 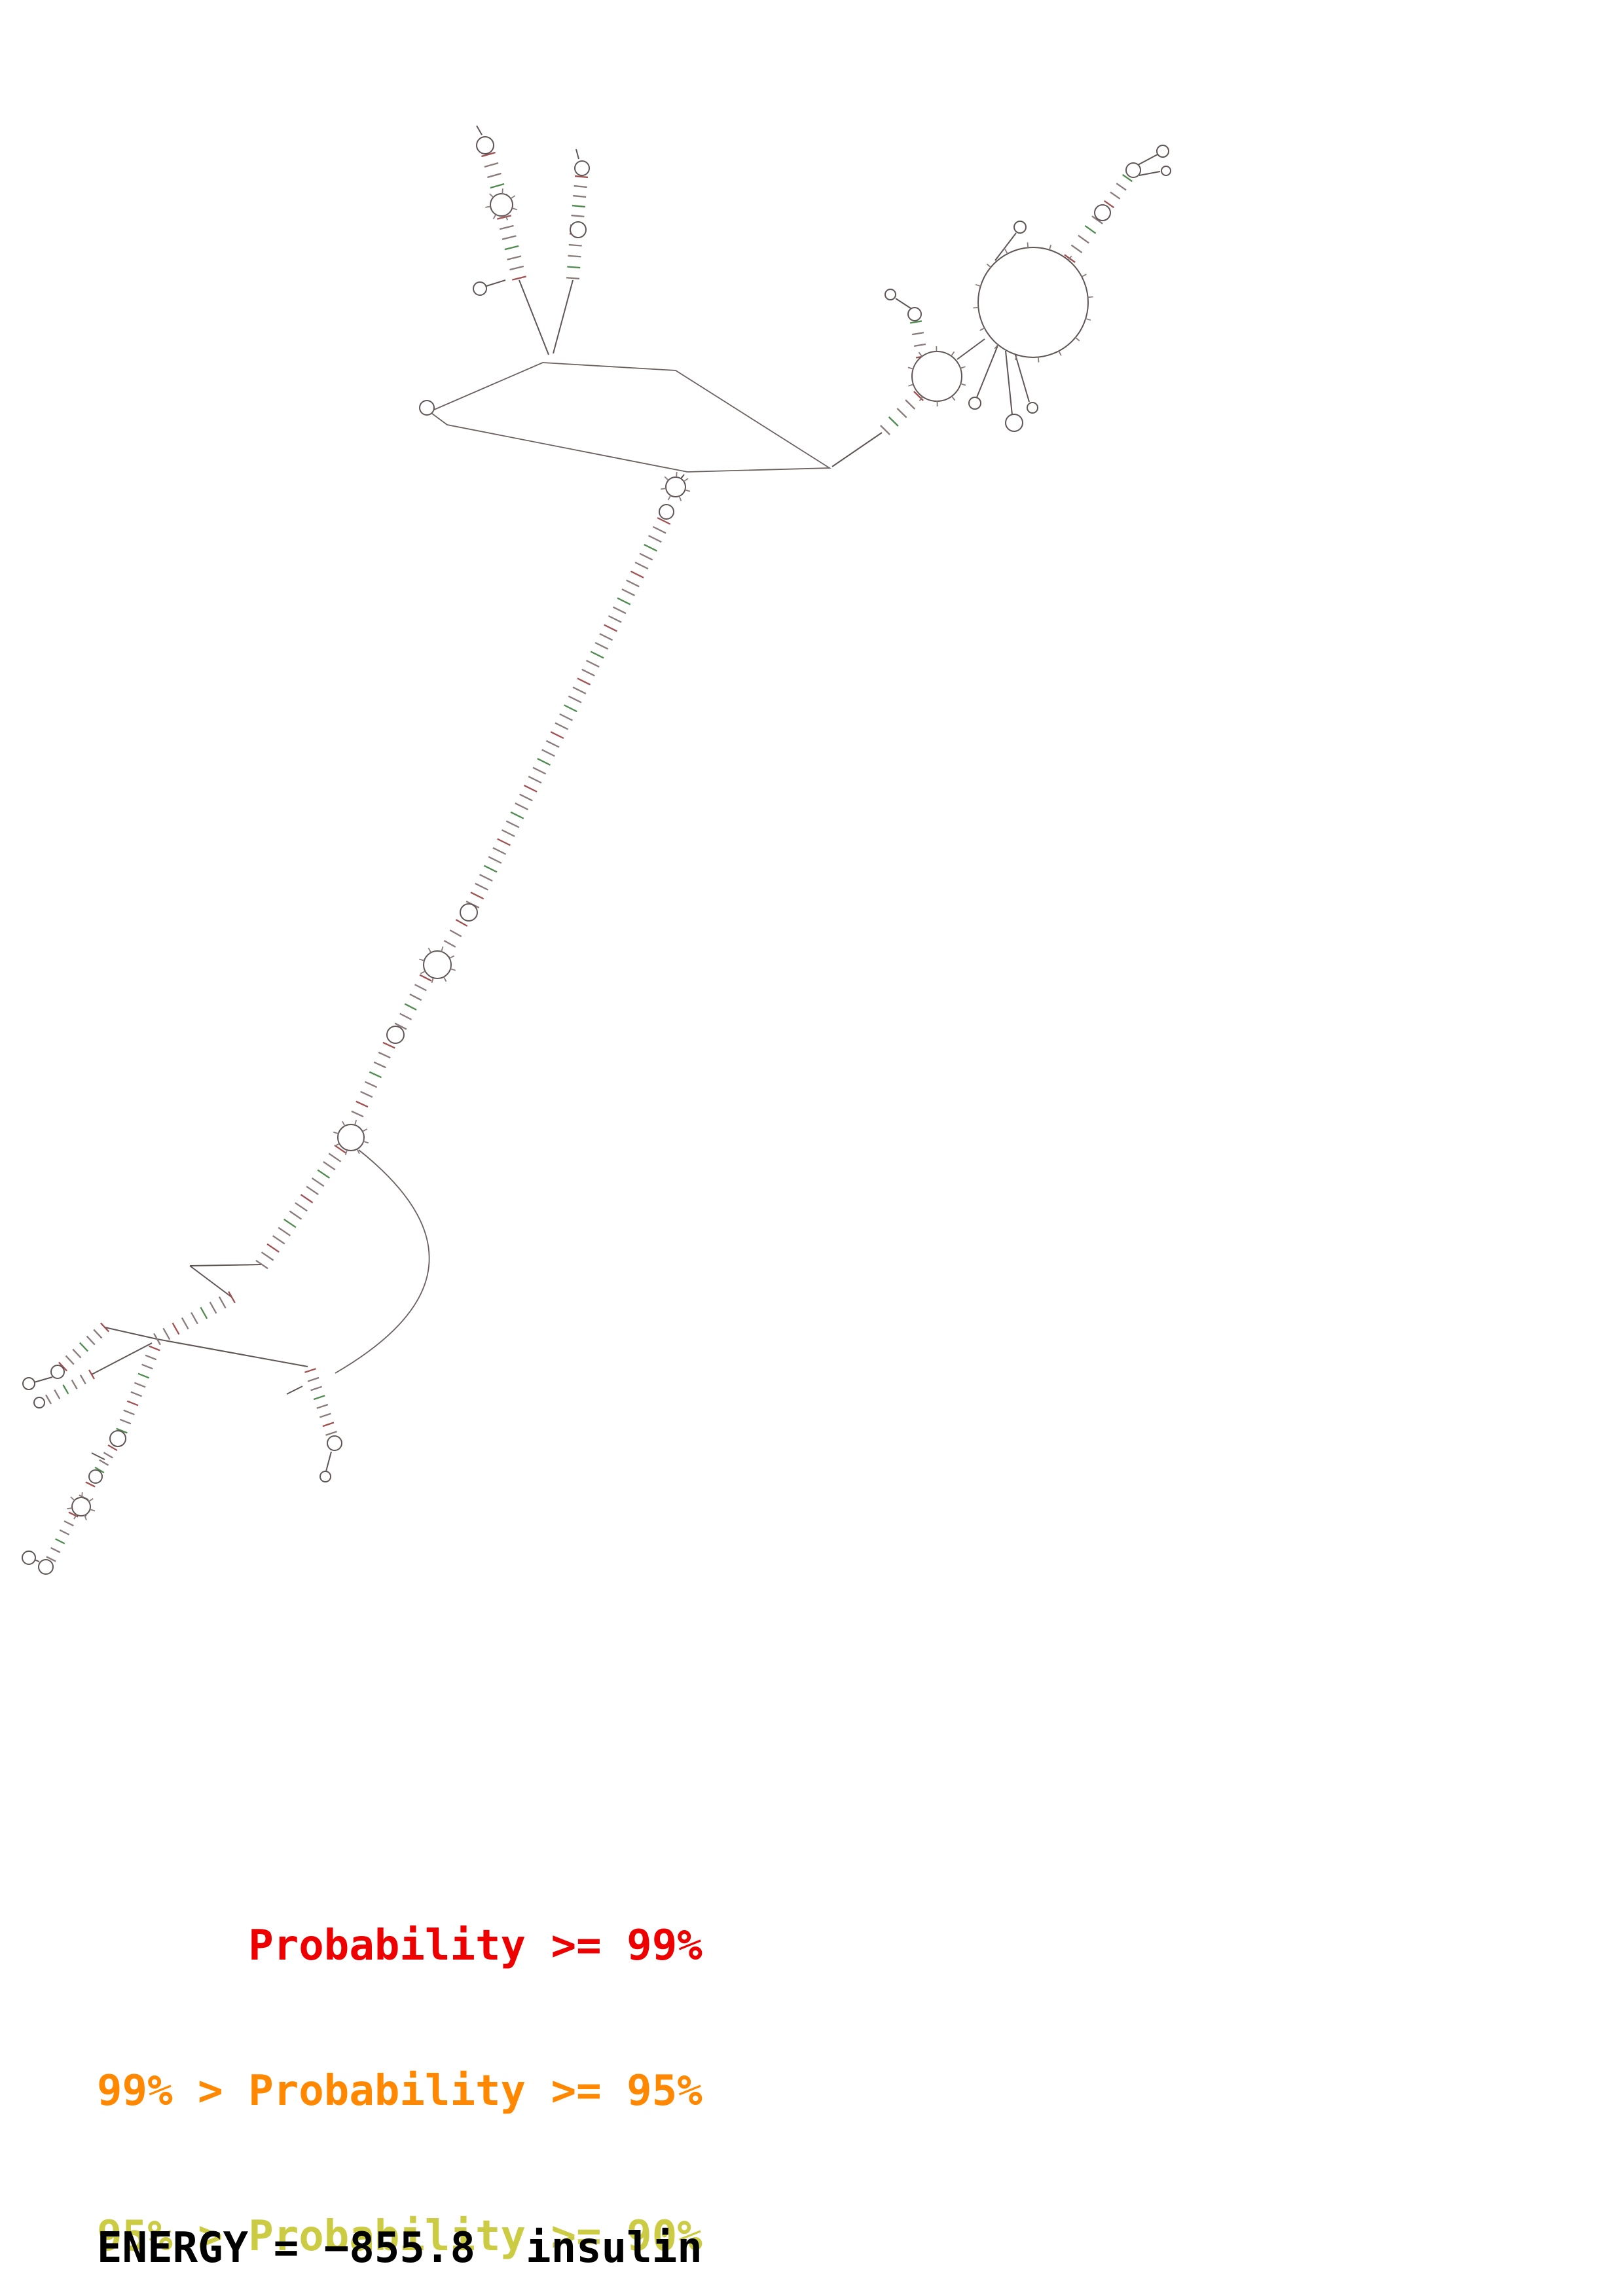 What do you see at coordinates (399, 2248) in the screenshot?
I see `energy-label: ENERGY = −855.8 insulin` at bounding box center [399, 2248].